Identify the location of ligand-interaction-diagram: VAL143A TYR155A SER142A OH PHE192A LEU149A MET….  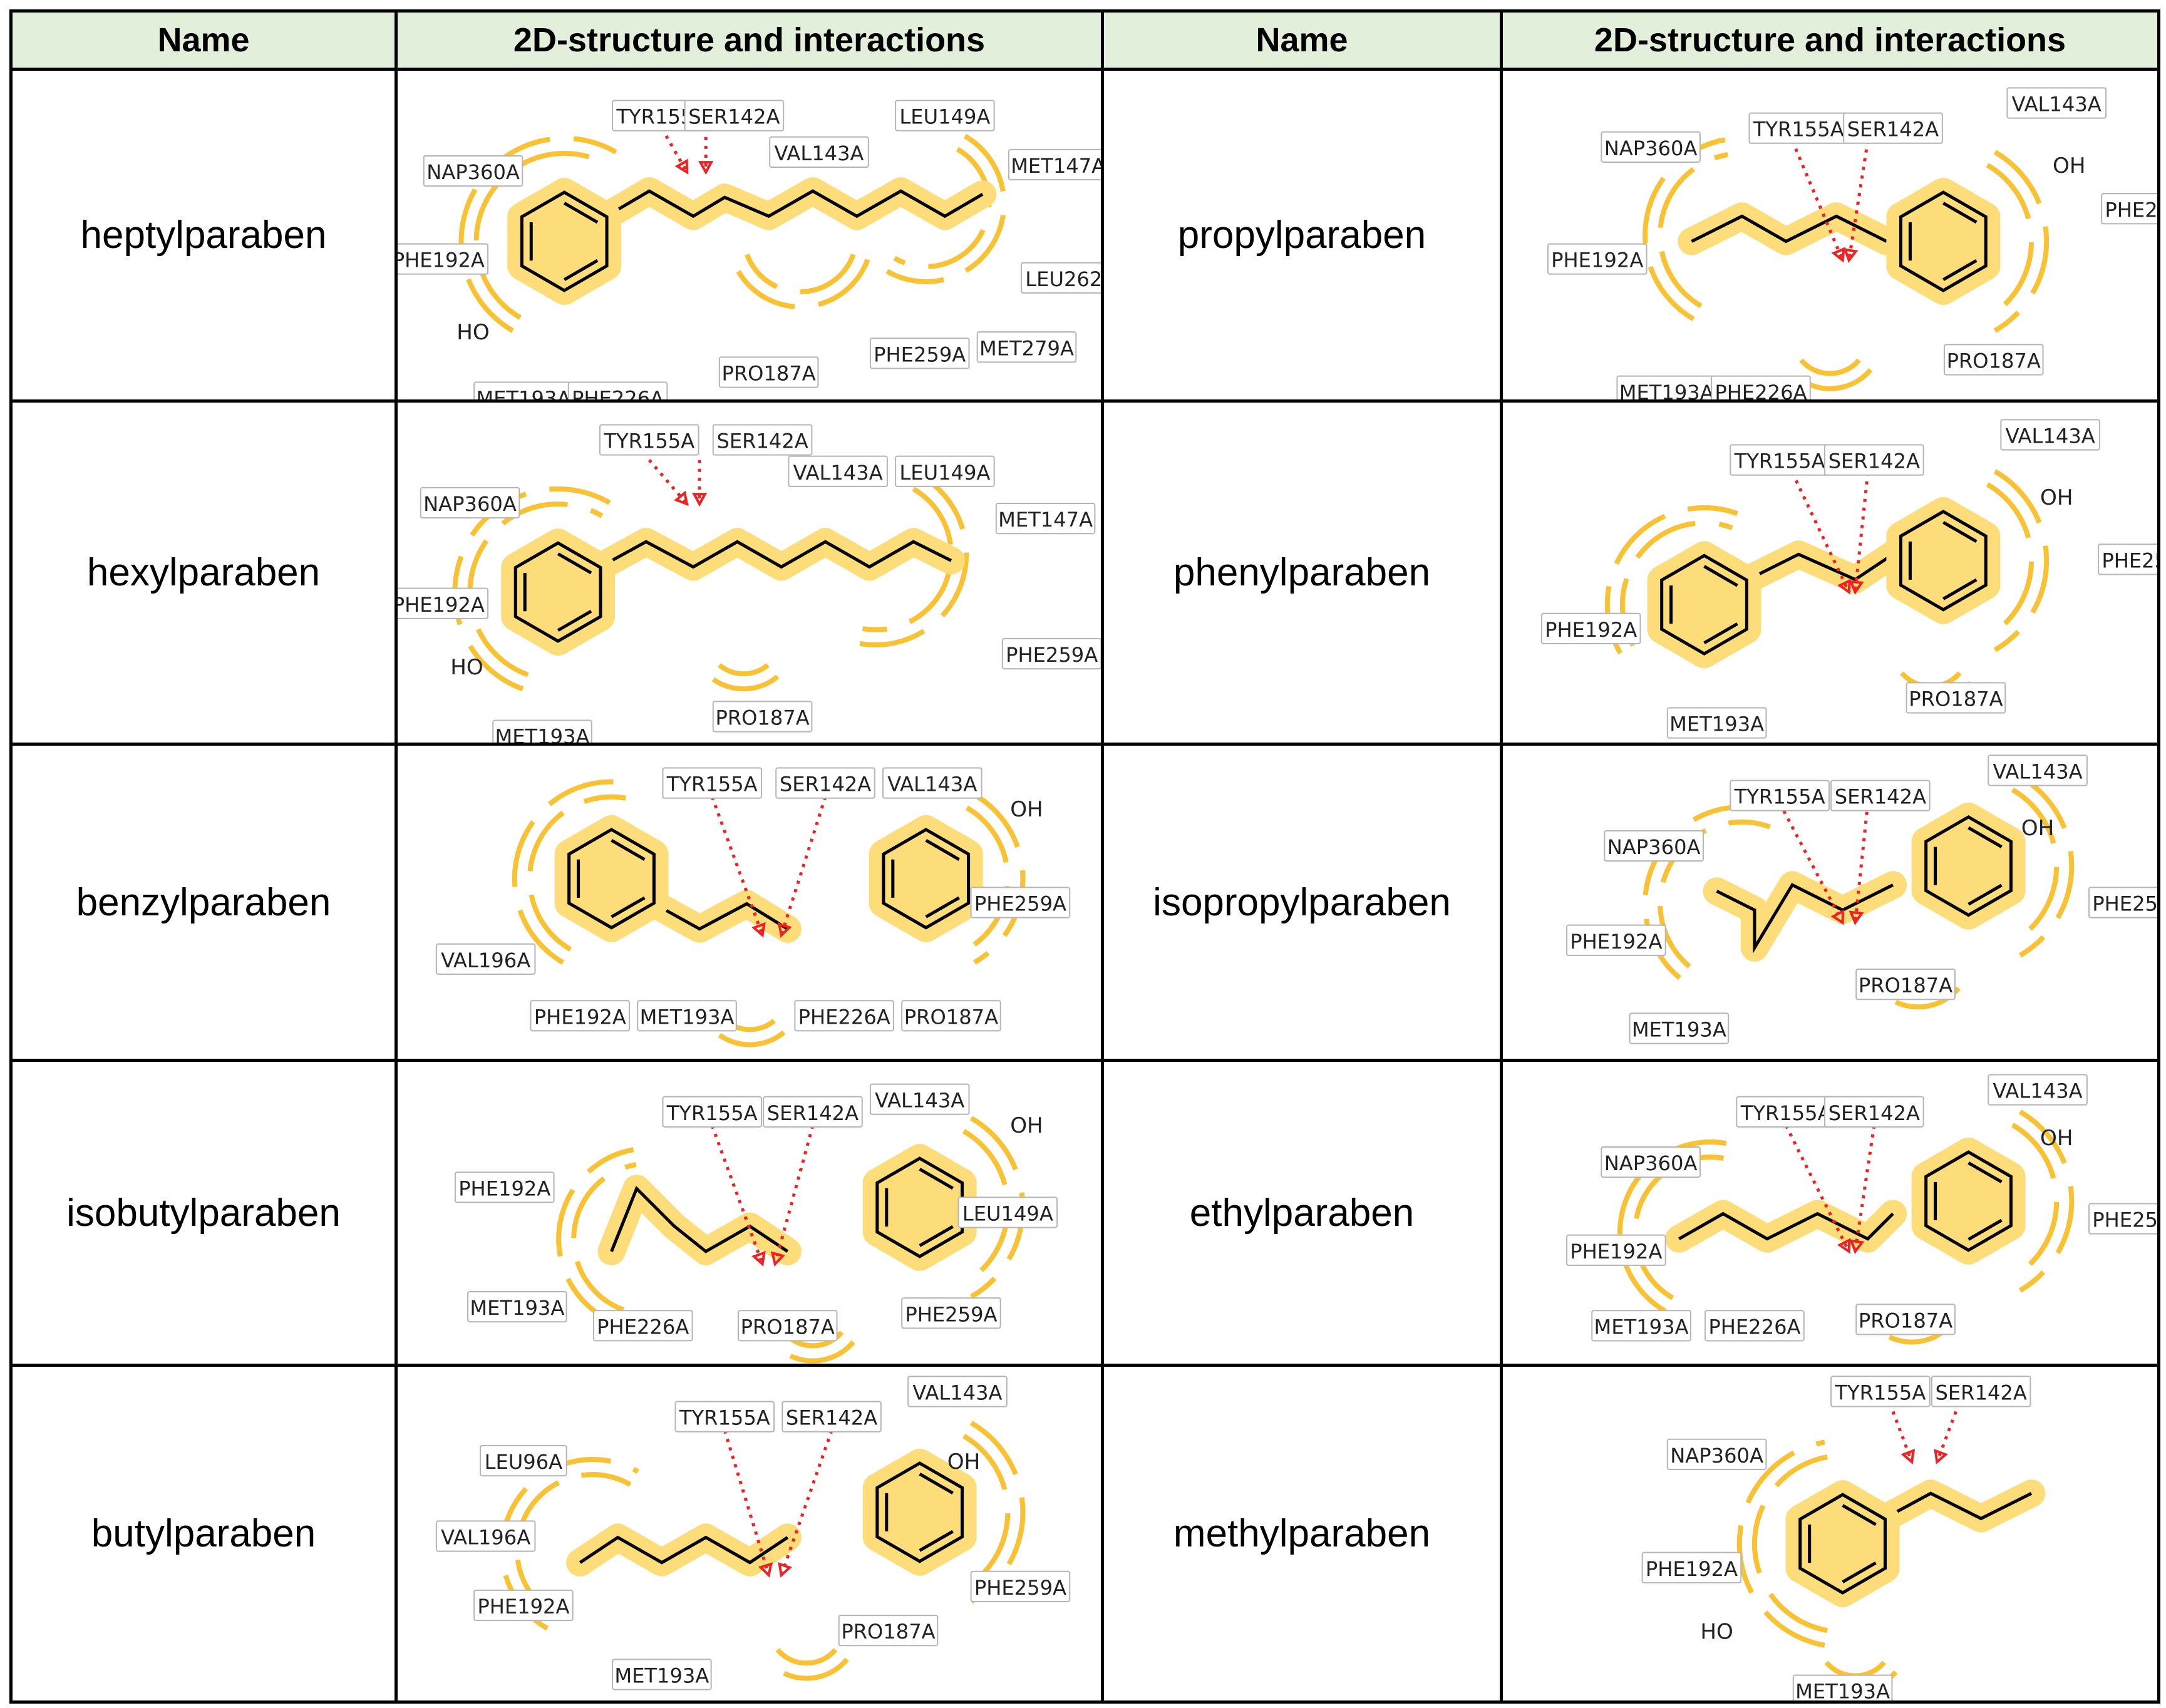
(756, 1223).